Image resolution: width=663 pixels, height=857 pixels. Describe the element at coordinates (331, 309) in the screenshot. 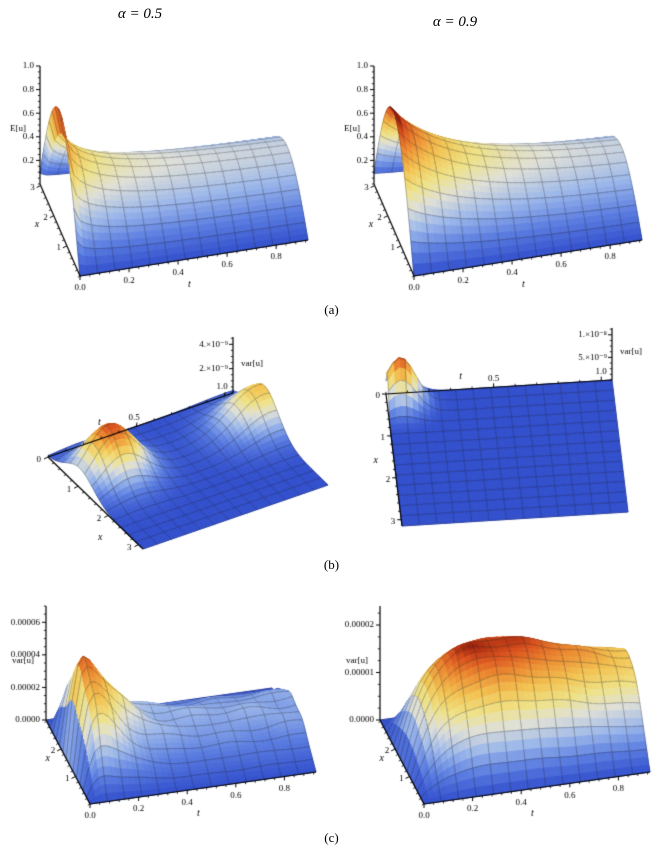

I see `subfigure-label-a: (a)` at that location.